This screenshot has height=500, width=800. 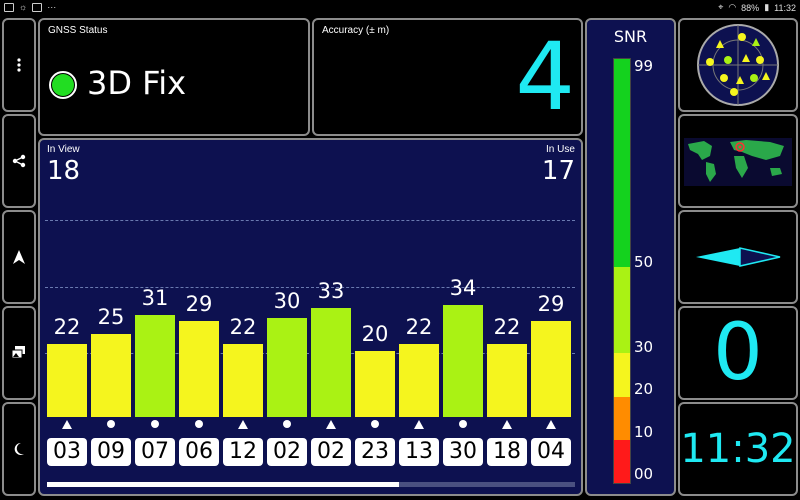 I want to click on scroll-thumb, so click(x=223, y=484).